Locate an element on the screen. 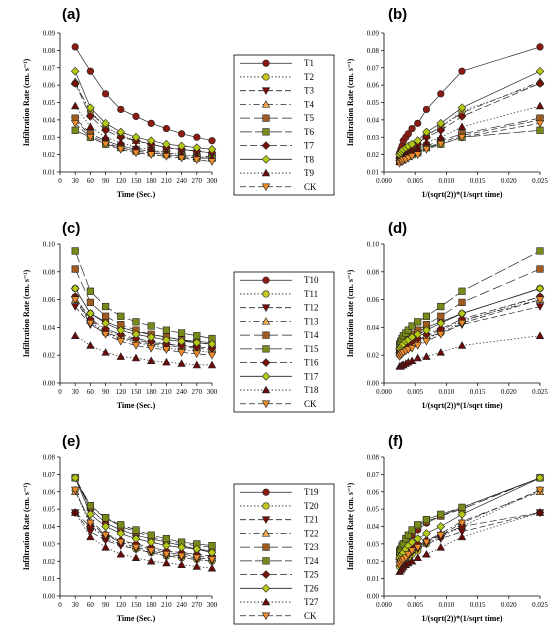  y-tick-label: 0.00 is located at coordinates (373, 384).